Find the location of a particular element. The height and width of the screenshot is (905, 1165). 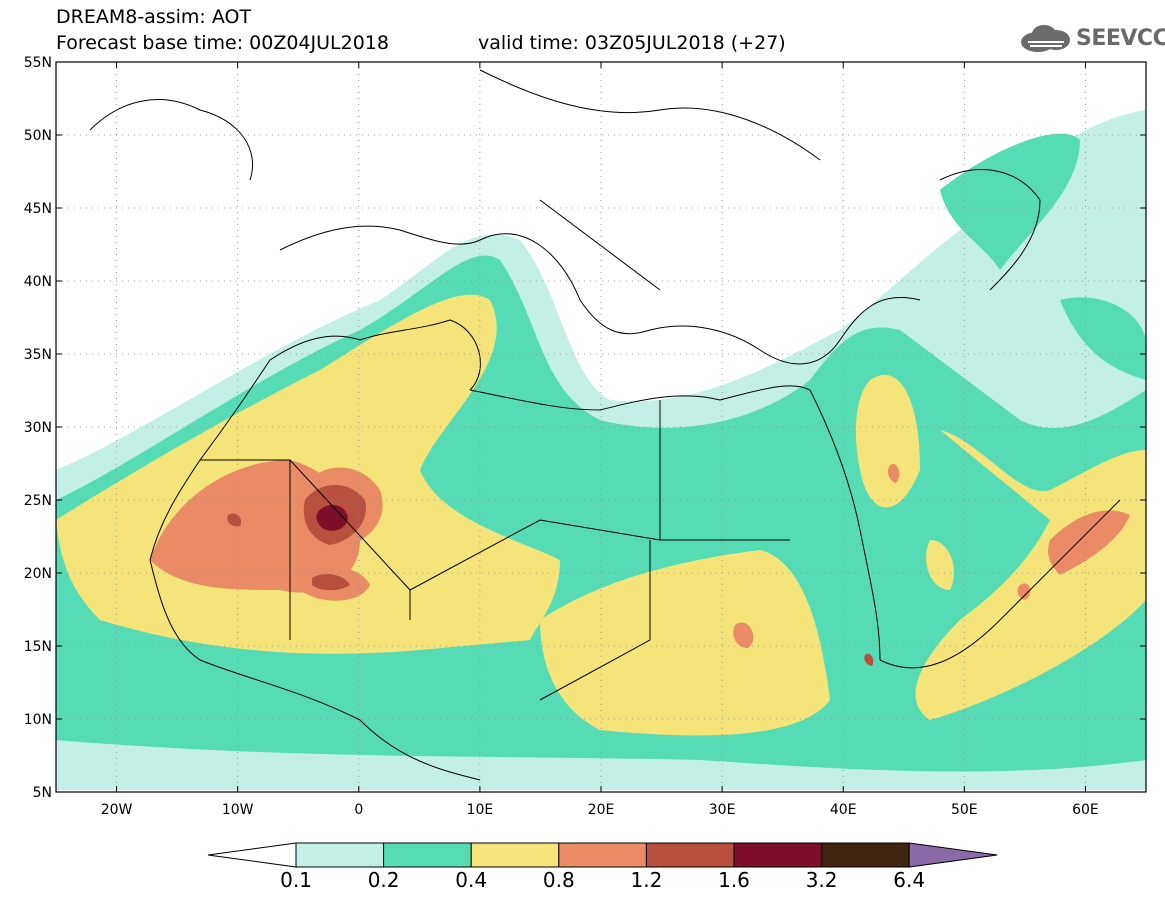

colorbar-level-label: 3.2 is located at coordinates (821, 880).